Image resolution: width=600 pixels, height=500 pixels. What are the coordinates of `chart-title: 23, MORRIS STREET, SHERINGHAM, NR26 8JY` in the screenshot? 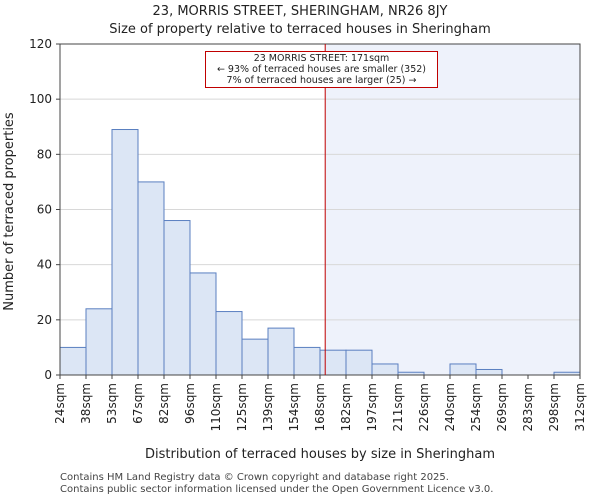 It's located at (300, 11).